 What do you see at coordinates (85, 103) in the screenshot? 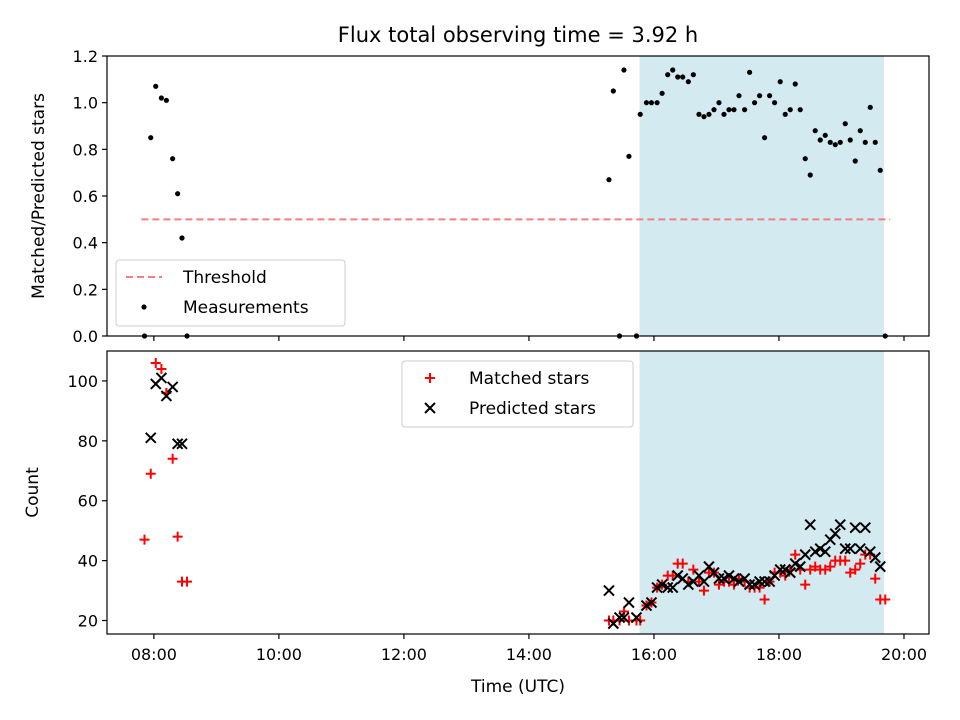
I see `y-tick-label: 1.0` at bounding box center [85, 103].